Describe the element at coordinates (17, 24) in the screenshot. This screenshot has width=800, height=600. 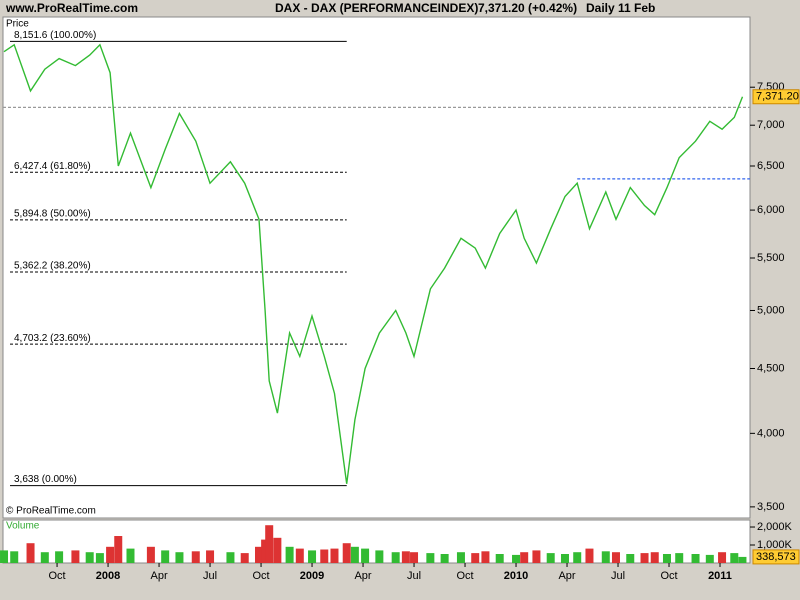
I see `price-label: Price` at that location.